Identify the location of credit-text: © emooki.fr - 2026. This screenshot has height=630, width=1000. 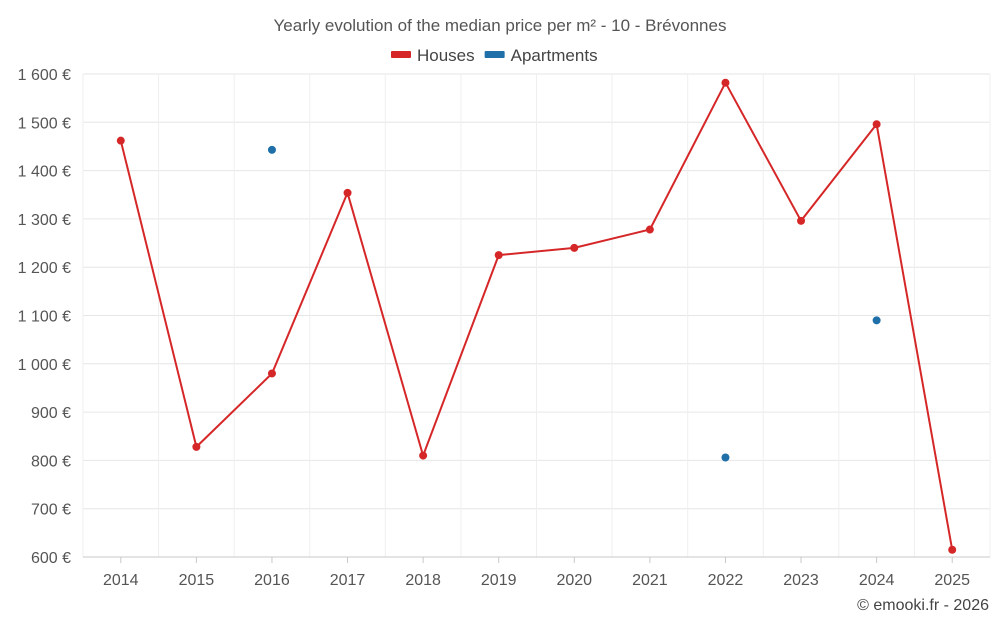
(923, 605).